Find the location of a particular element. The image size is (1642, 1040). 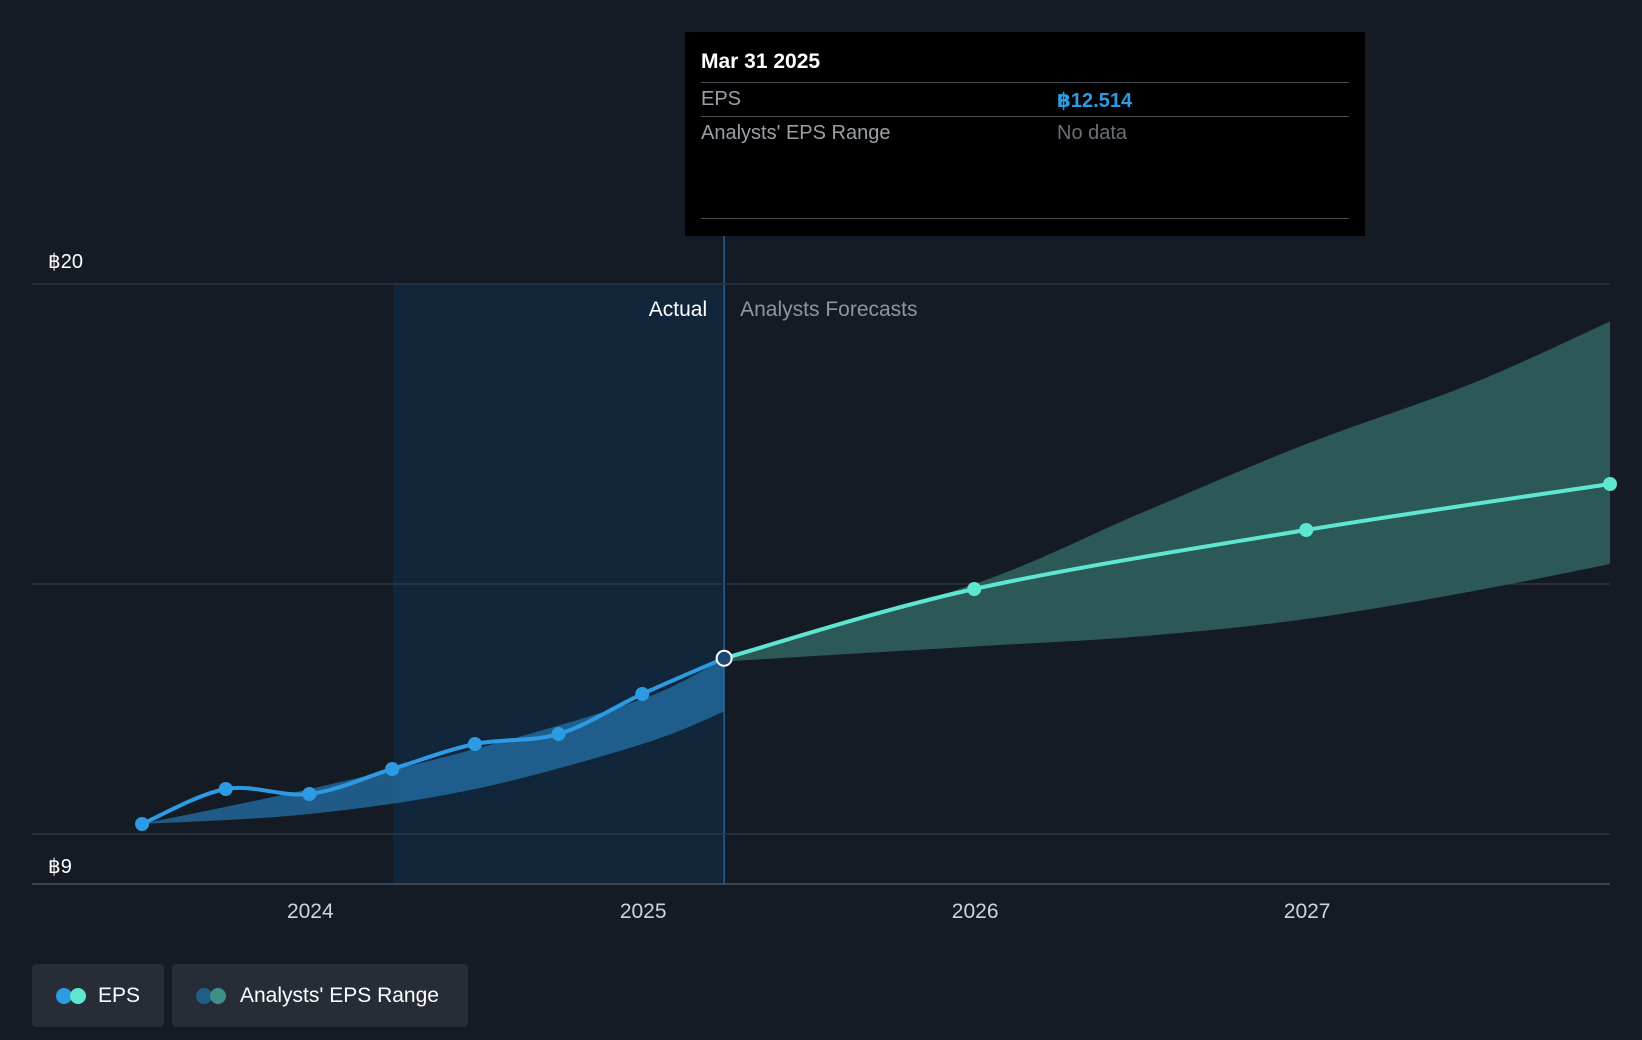

x-tick-label: 2025 is located at coordinates (643, 911).